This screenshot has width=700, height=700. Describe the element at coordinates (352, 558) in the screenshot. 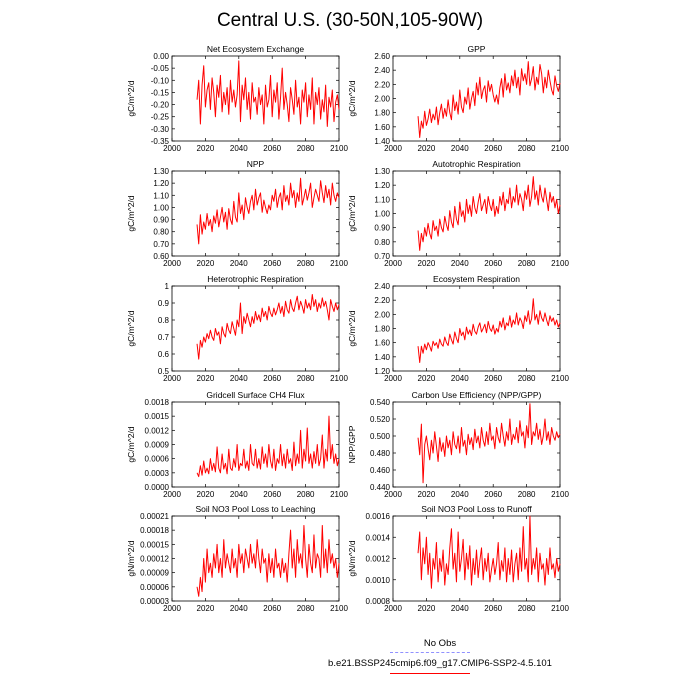

I see `y-axis-label: gN/m^2/d` at that location.